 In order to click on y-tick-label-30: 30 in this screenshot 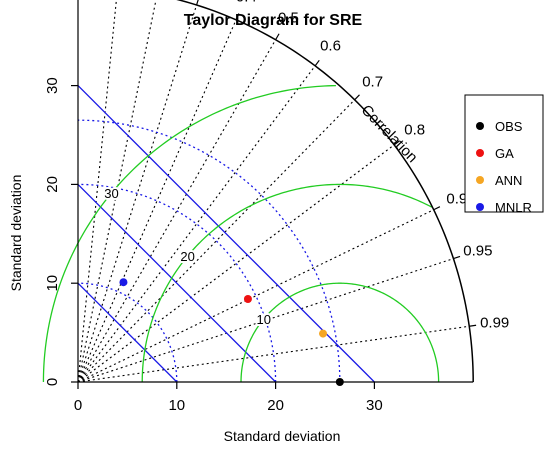, I will do `click(52, 85)`.